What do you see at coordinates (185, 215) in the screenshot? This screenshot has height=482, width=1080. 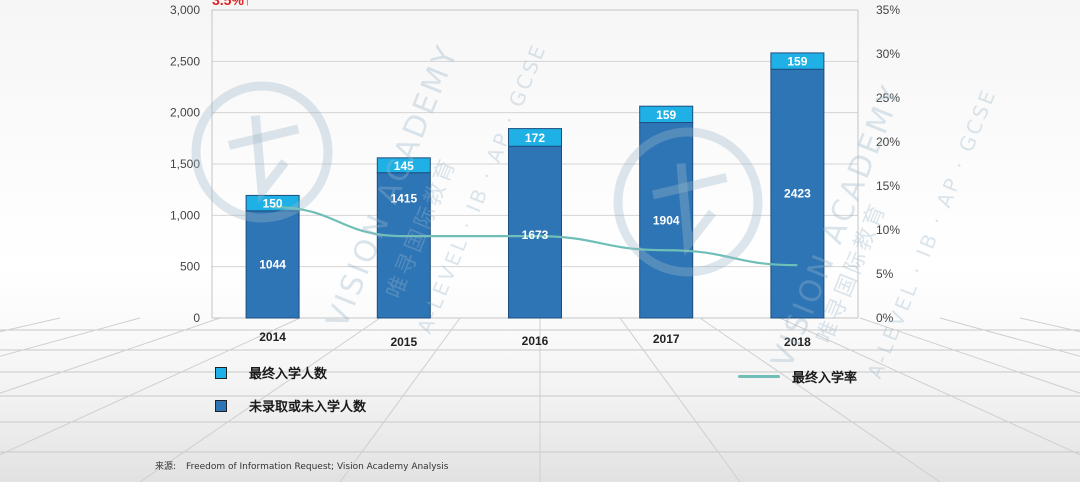 I see `y-tick-label: 1,000` at bounding box center [185, 215].